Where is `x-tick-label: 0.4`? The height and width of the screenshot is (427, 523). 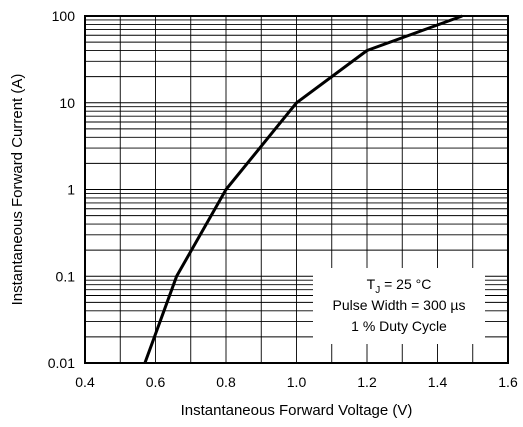 x-tick-label: 0.4 is located at coordinates (85, 382).